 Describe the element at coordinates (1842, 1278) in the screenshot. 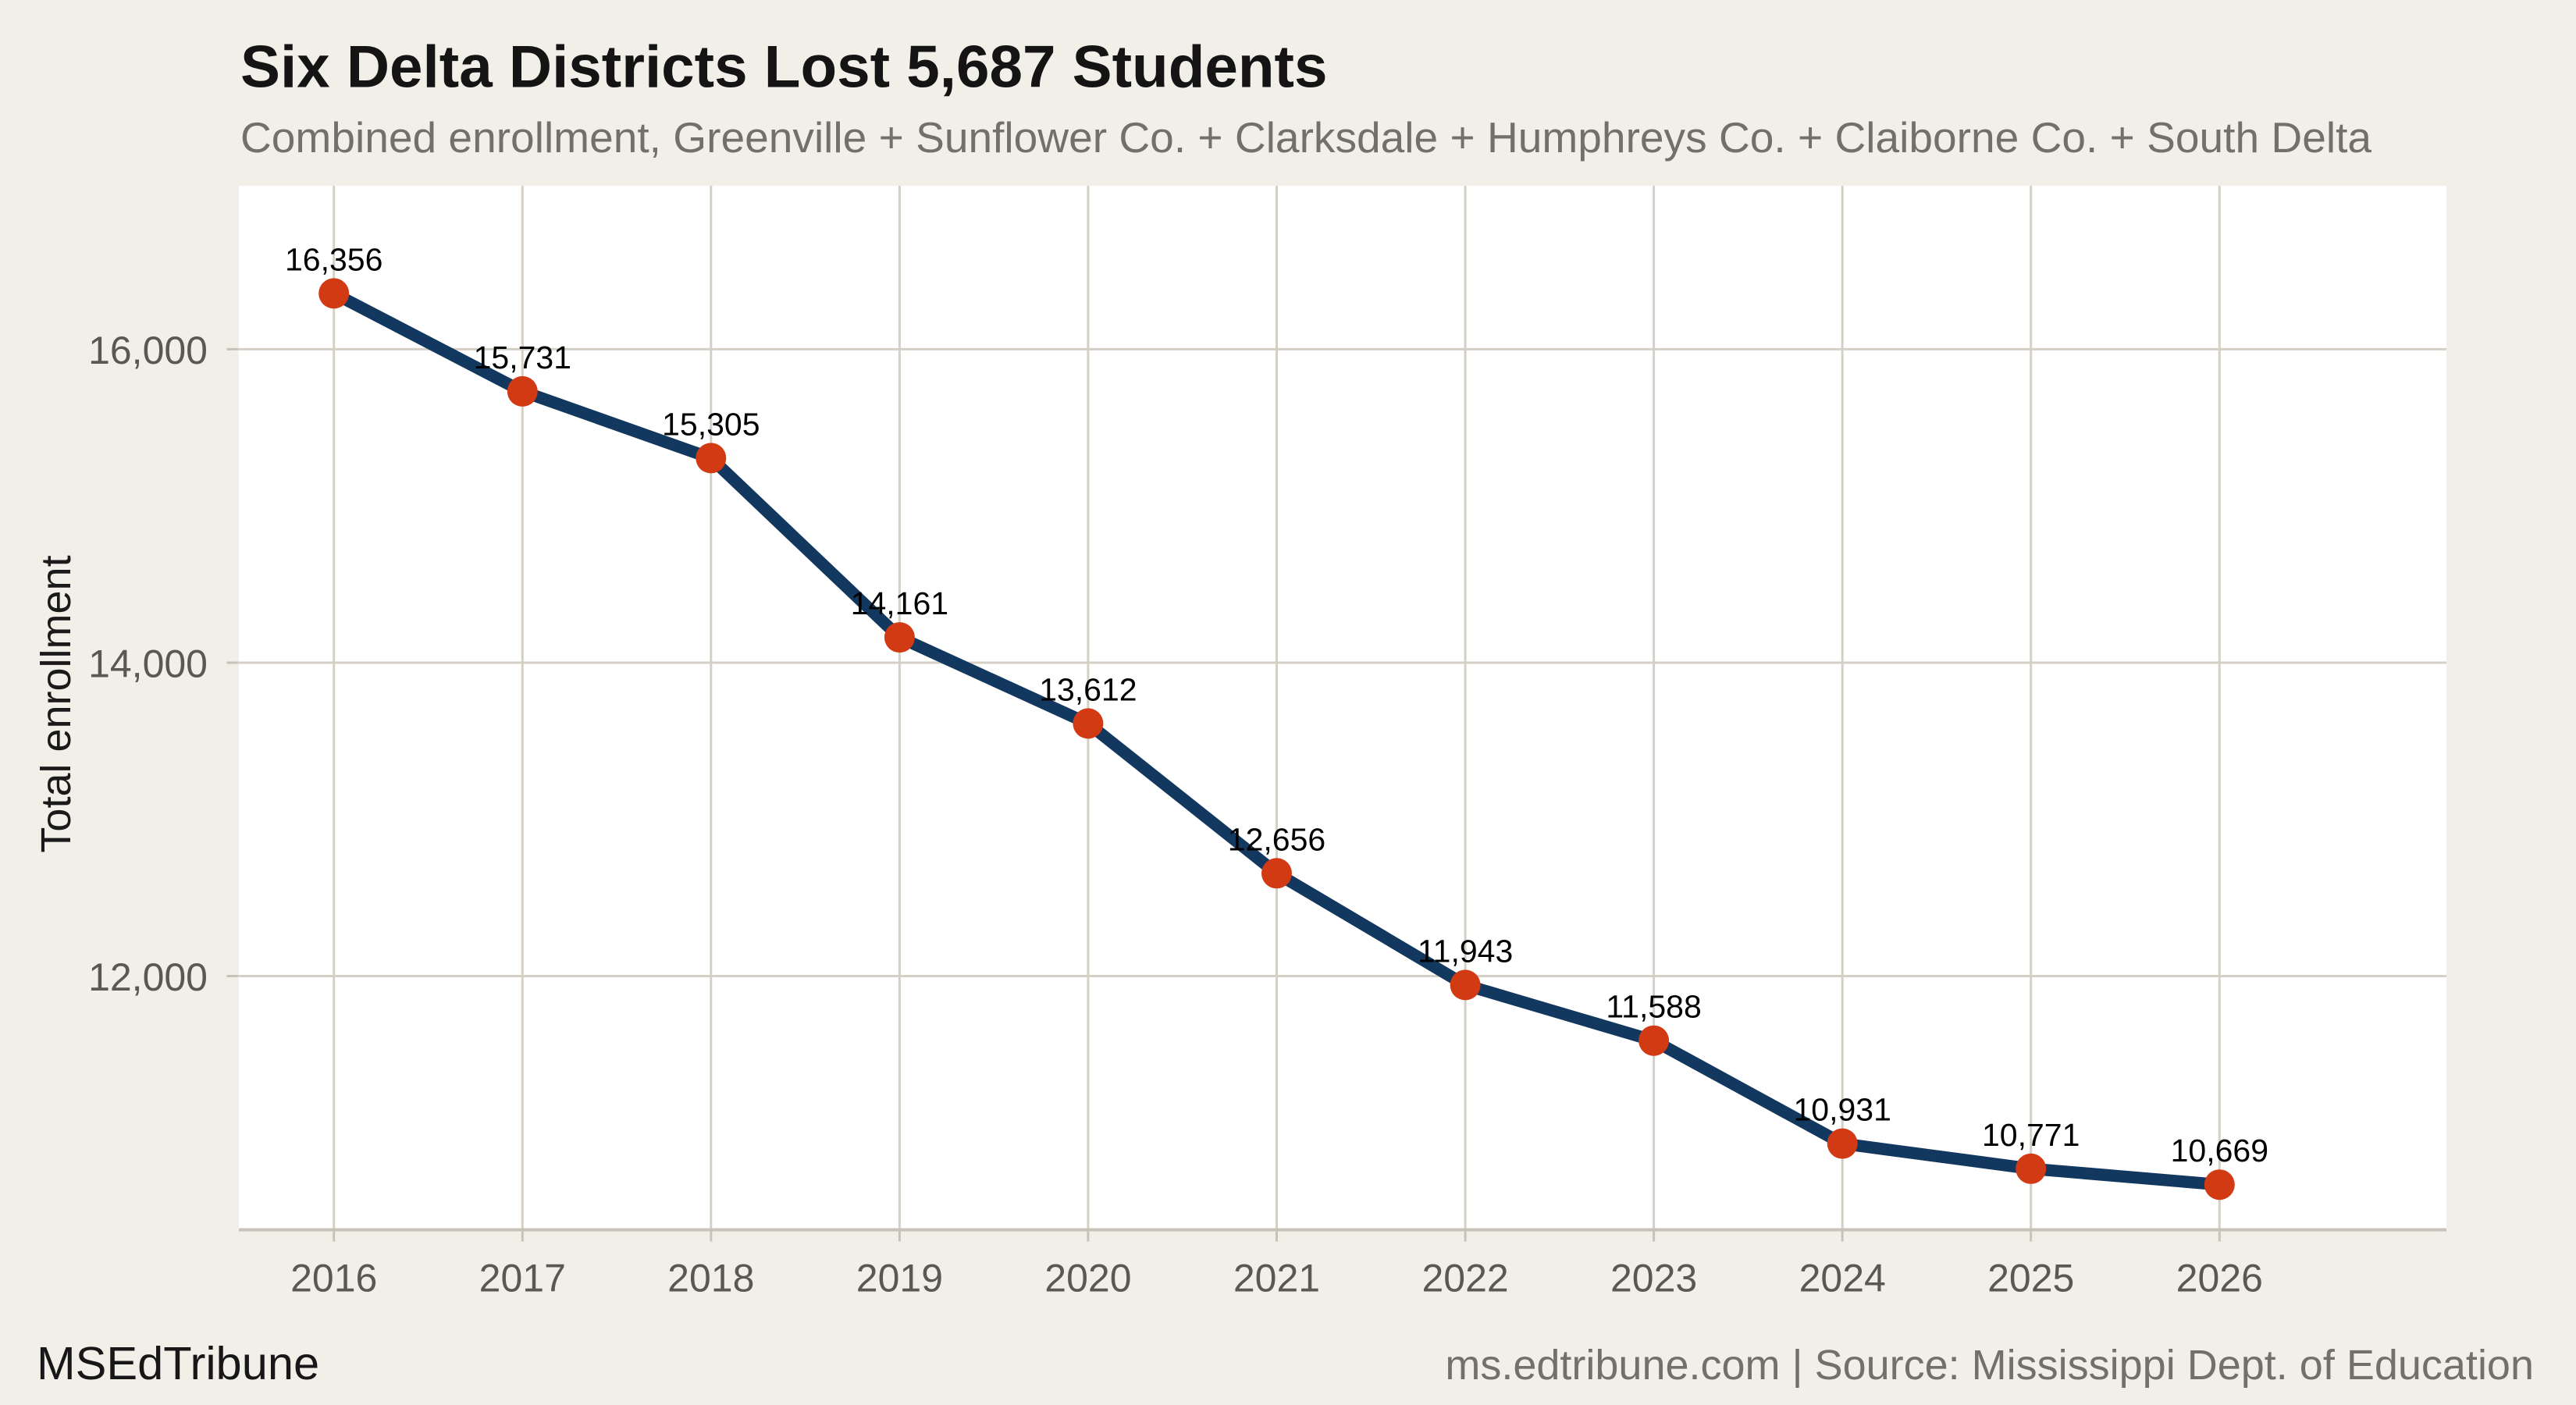

I see `svg-text: 2024` at that location.